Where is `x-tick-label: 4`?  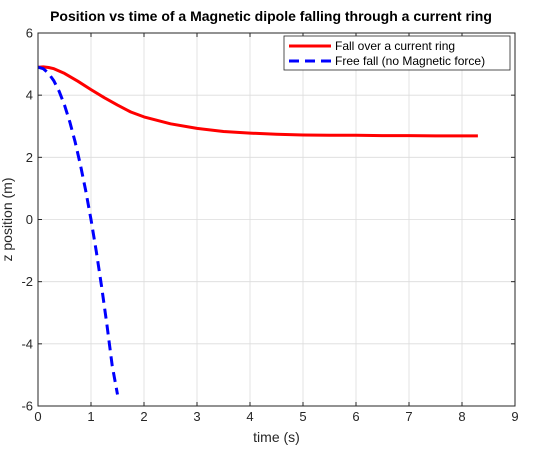
x-tick-label: 4 is located at coordinates (249, 416).